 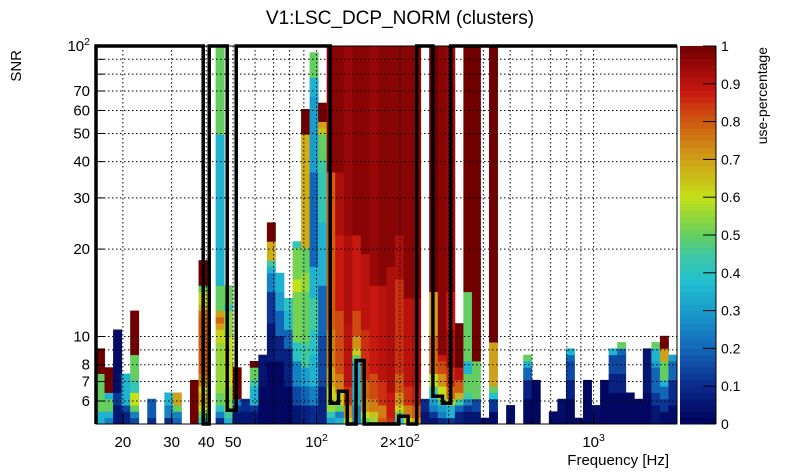 What do you see at coordinates (81, 198) in the screenshot?
I see `y-tick-label: 30` at bounding box center [81, 198].